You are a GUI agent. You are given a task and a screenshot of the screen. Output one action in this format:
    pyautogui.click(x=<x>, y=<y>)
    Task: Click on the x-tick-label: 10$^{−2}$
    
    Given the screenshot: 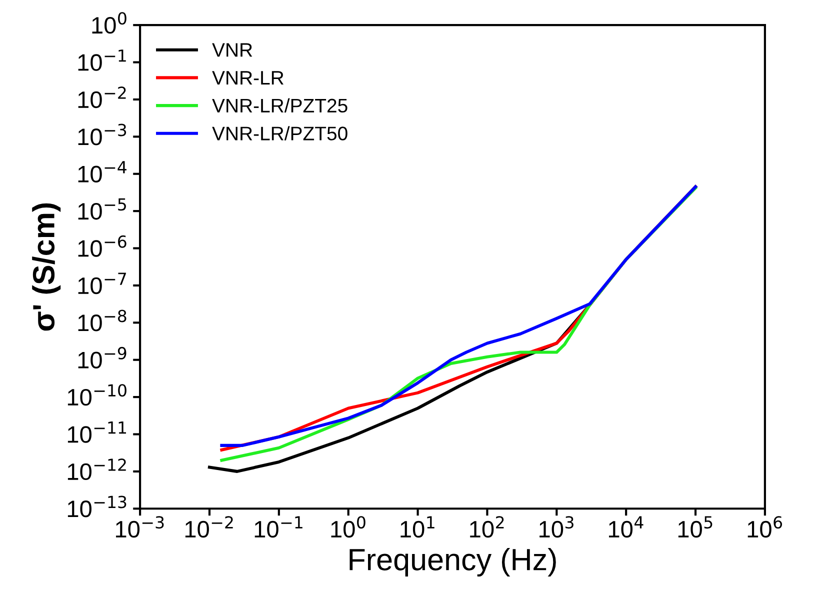 What is the action you would take?
    pyautogui.click(x=209, y=527)
    